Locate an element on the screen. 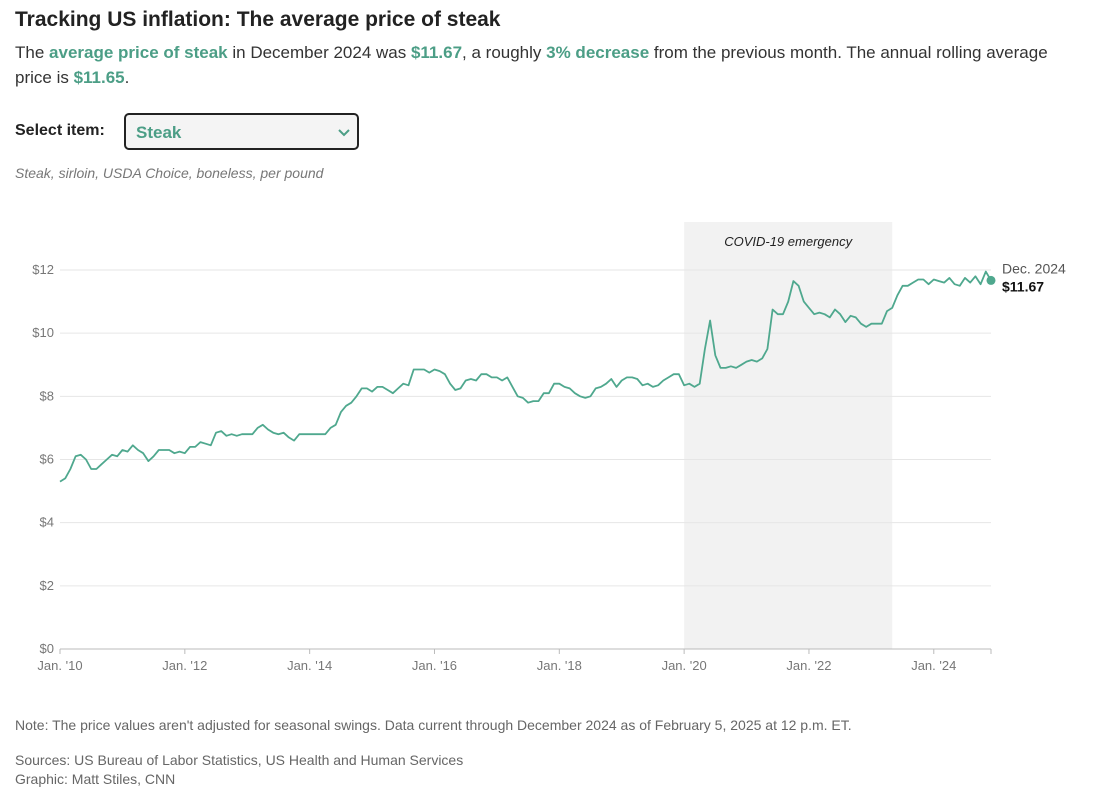  end-value-label: $11.67 is located at coordinates (1023, 286).